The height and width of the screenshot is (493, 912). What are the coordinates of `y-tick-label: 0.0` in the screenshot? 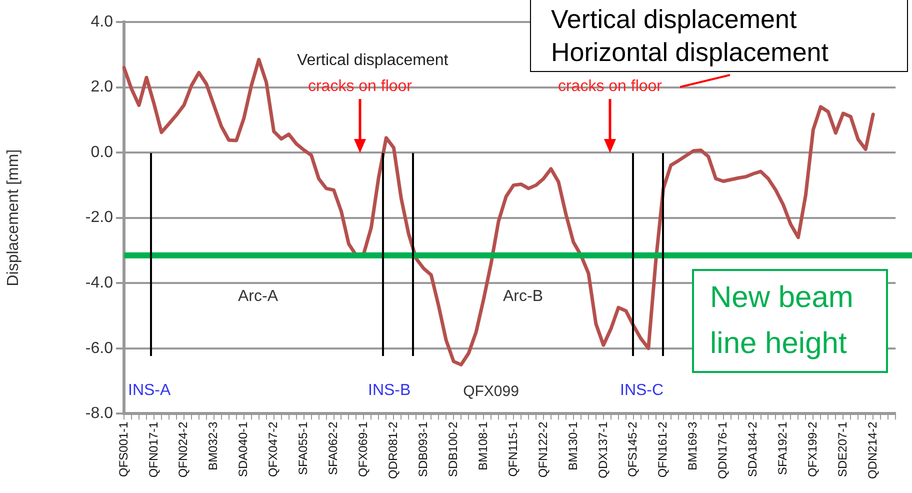 It's located at (102, 152).